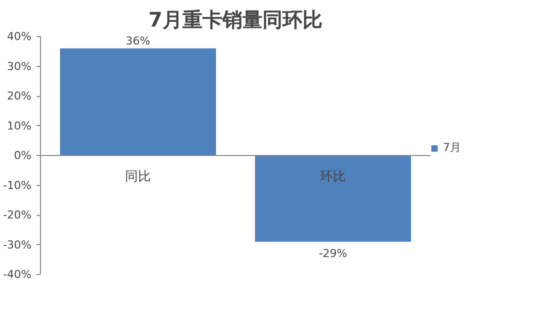 The height and width of the screenshot is (326, 543). I want to click on x-tick-label: 同比, so click(138, 177).